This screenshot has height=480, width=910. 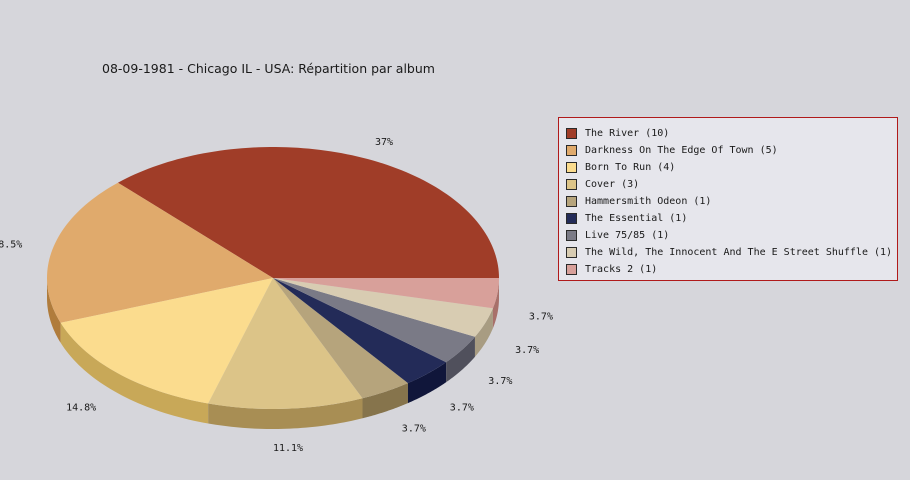 I want to click on pie-percent-label: 14.8%, so click(x=81, y=408).